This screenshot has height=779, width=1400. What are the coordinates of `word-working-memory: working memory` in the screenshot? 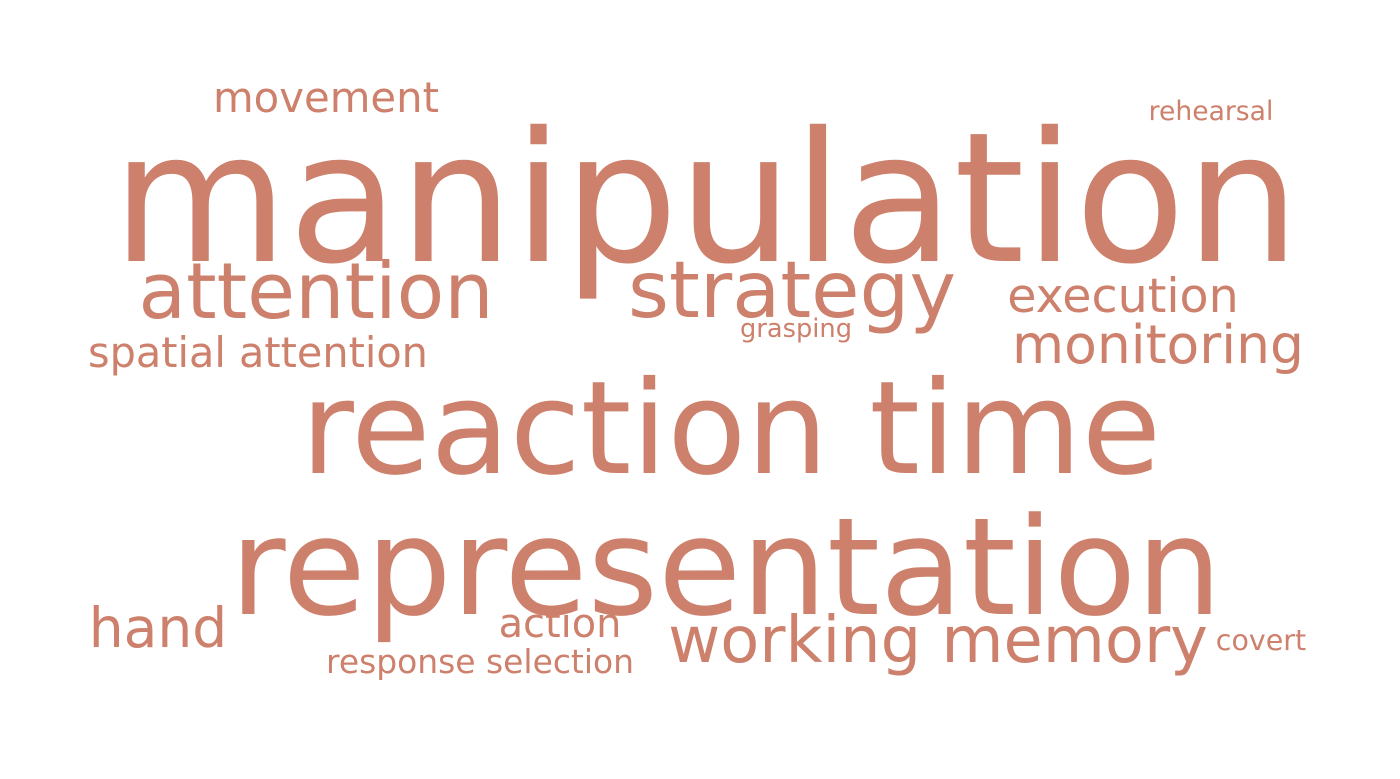 It's located at (938, 641).